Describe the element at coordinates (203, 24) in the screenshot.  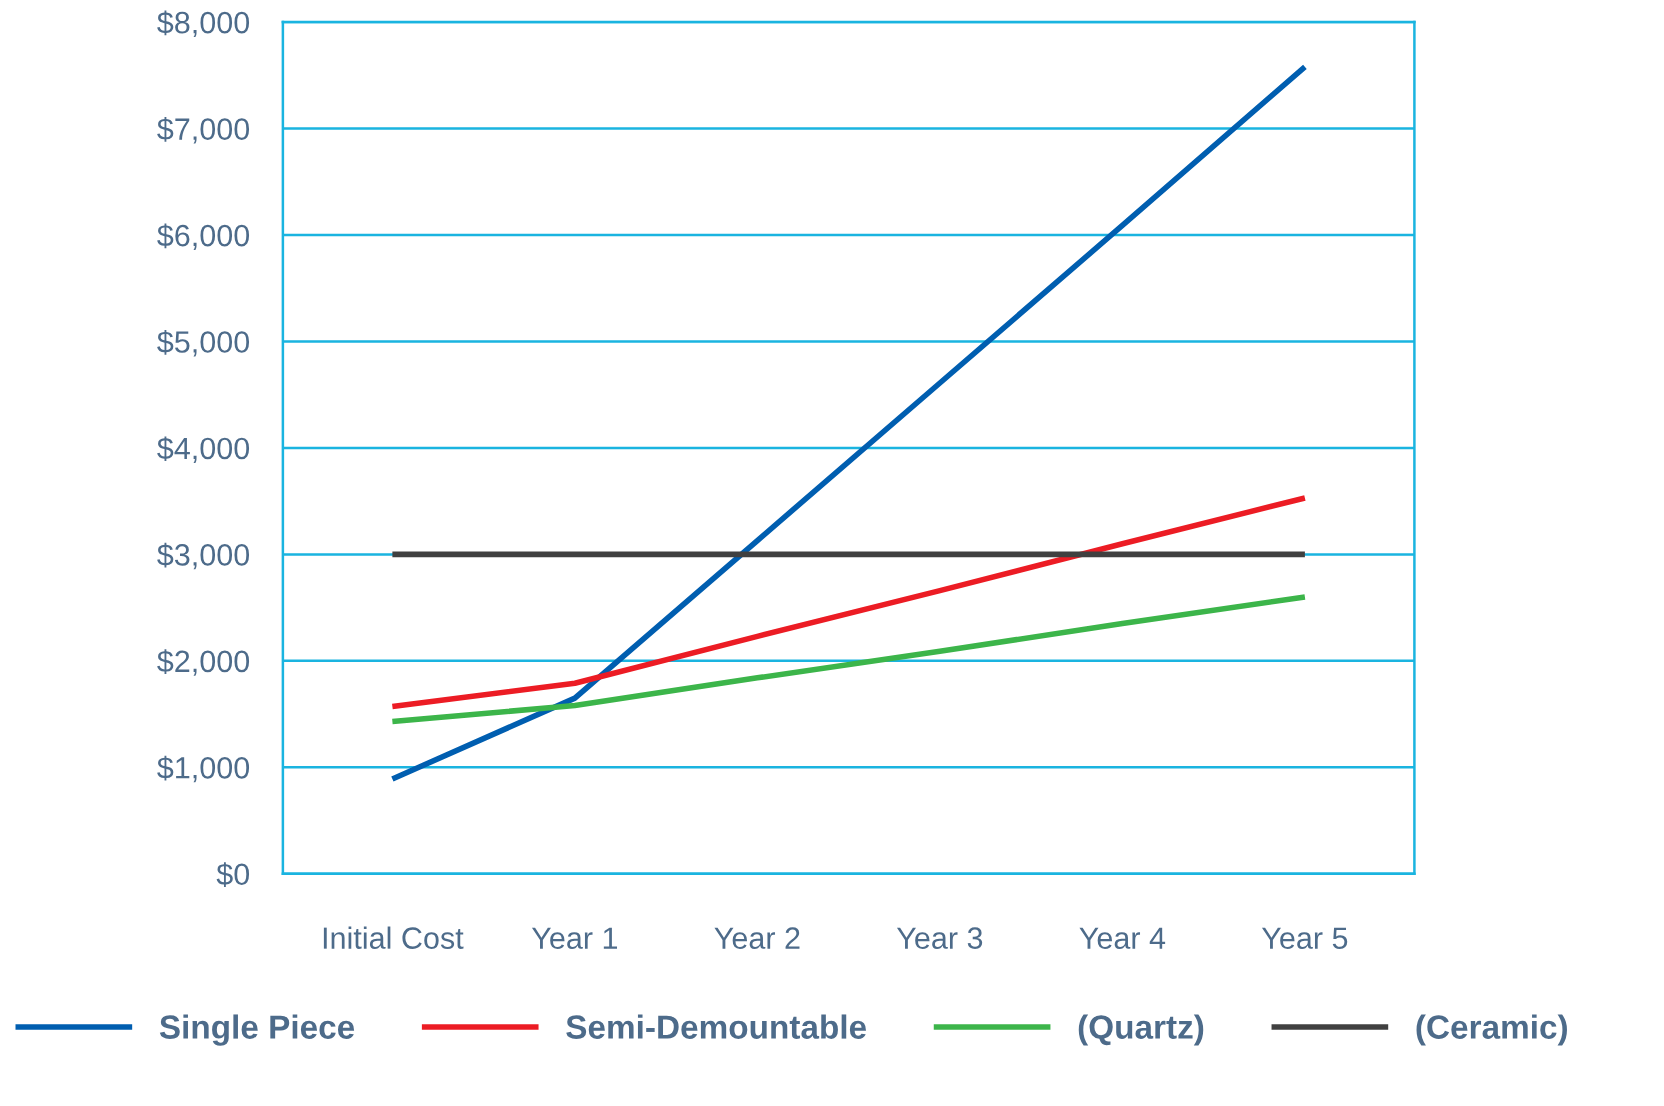
I see `y-tick-label: $8,000` at that location.